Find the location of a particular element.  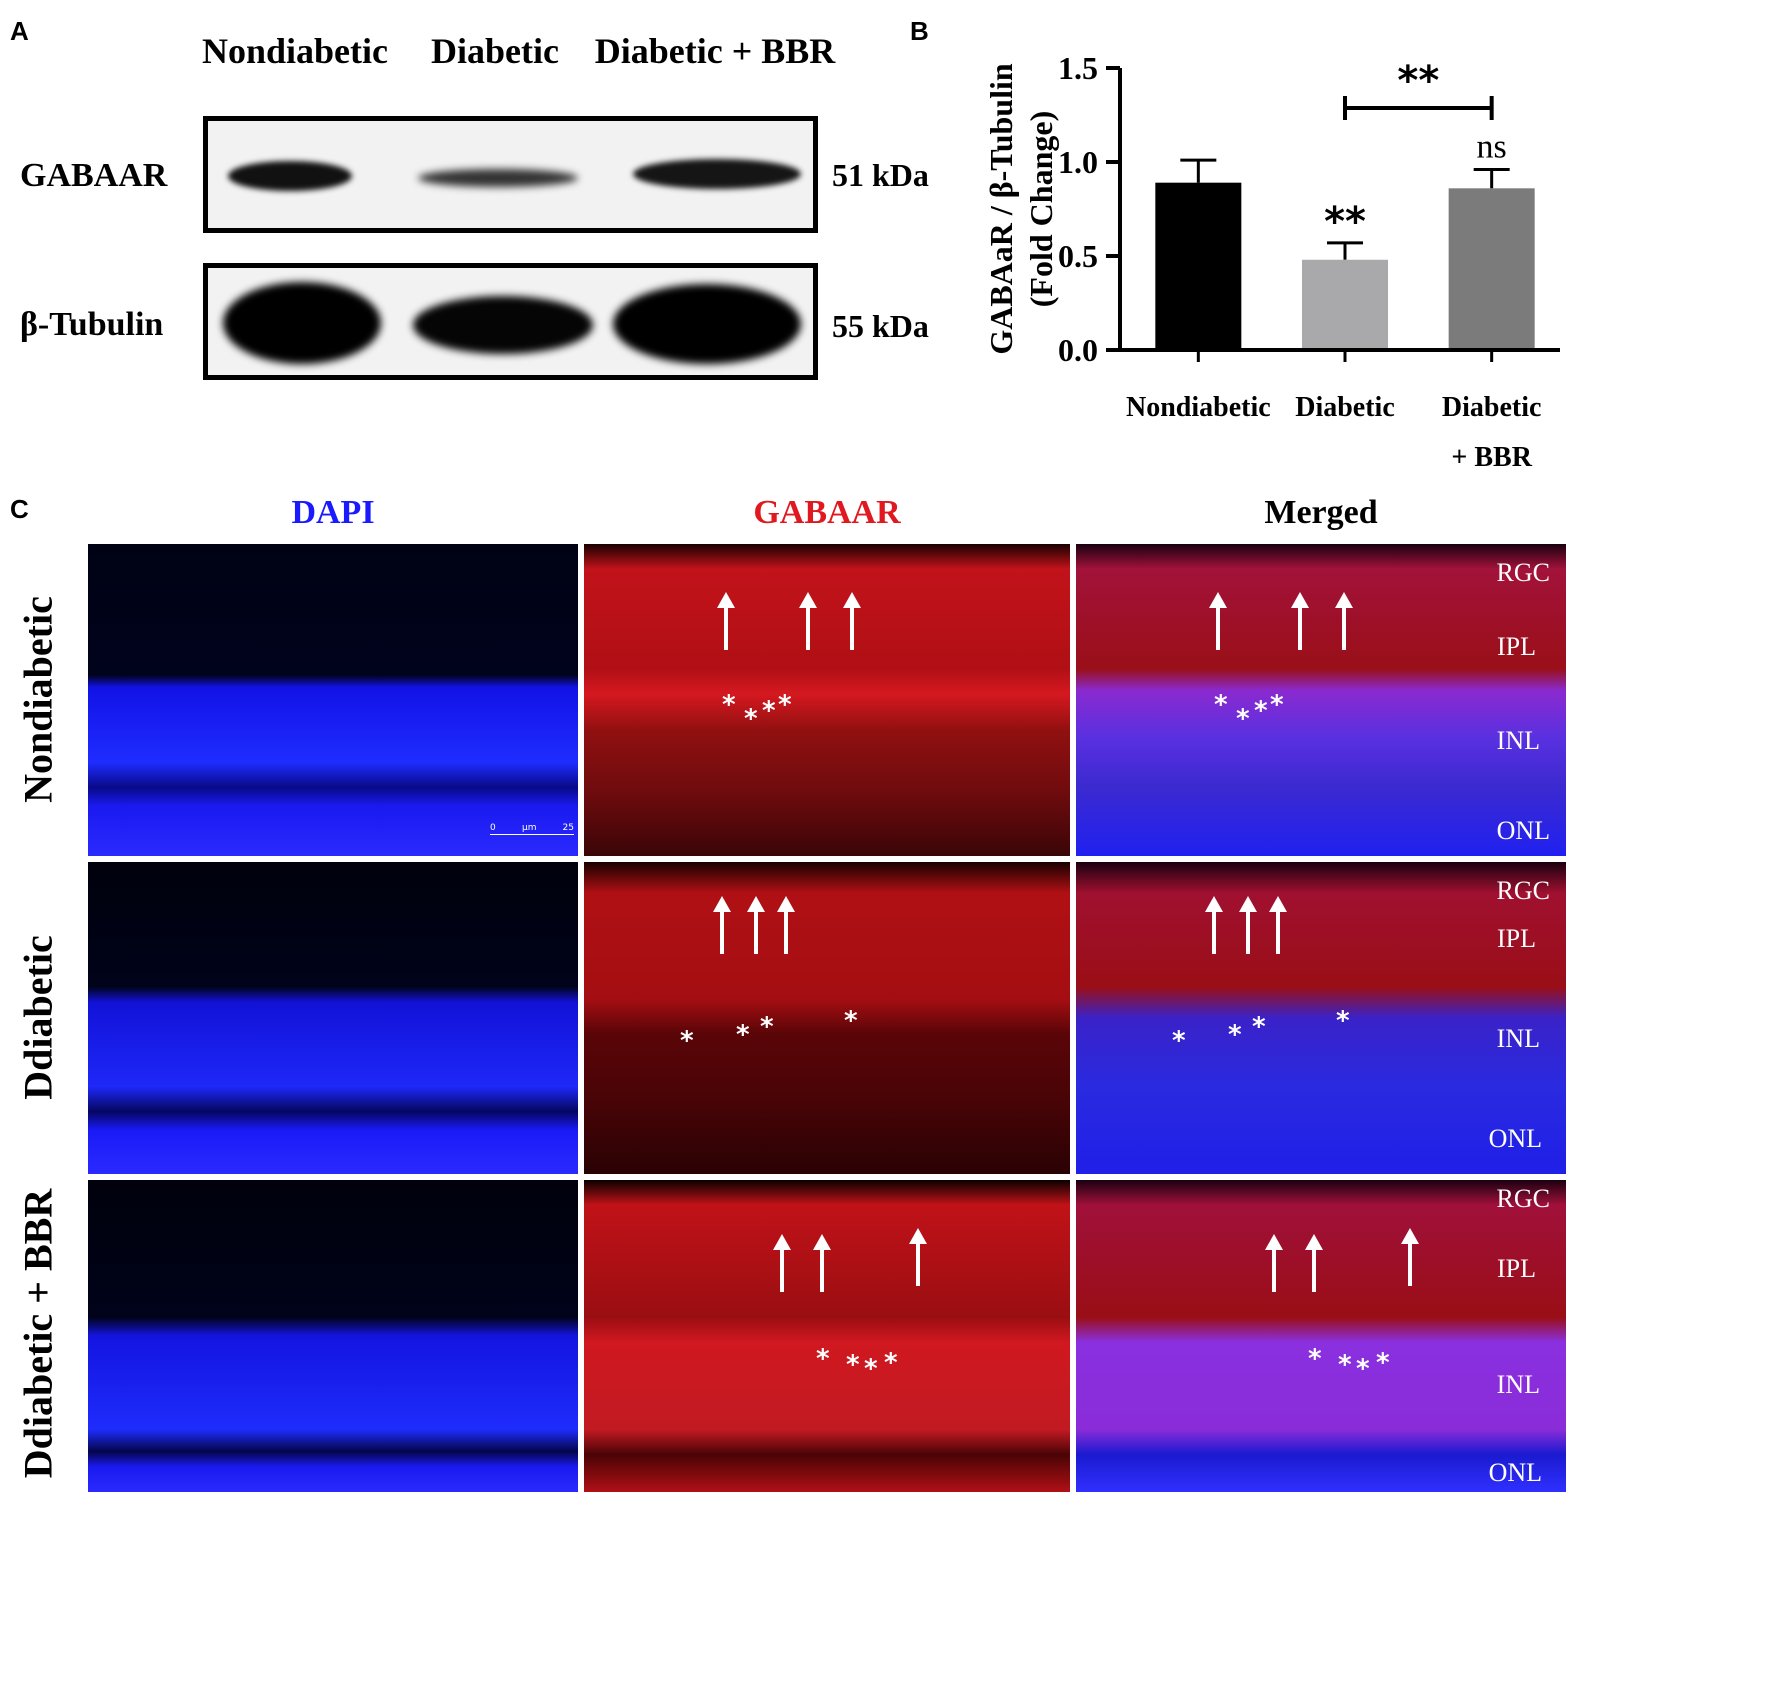

y-axis-label: GABAaR / β-Tubulin is located at coordinates (1001, 209).